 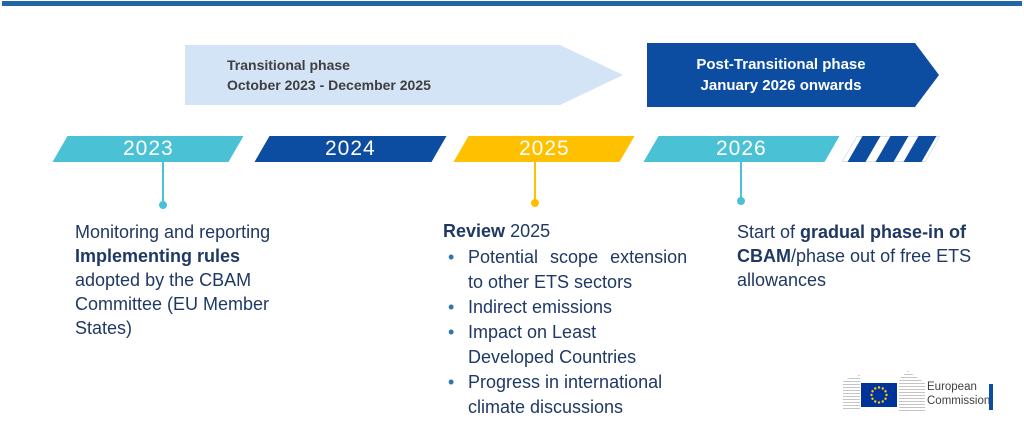 I want to click on year-bar-2023: 2023, so click(x=148, y=149).